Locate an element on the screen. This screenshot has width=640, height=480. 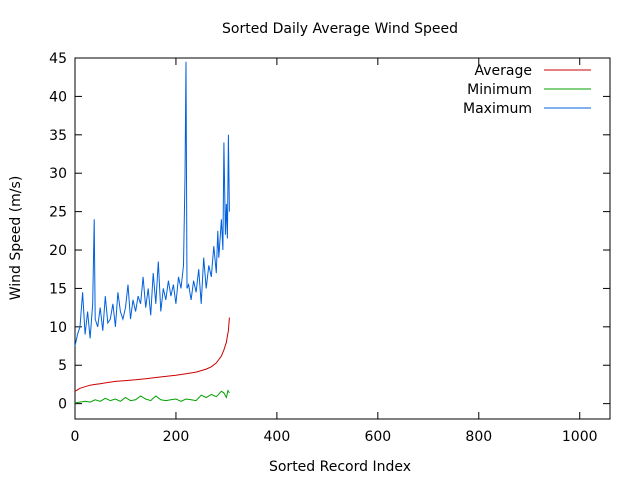
legend: Average Minimum Maximum is located at coordinates (527, 90).